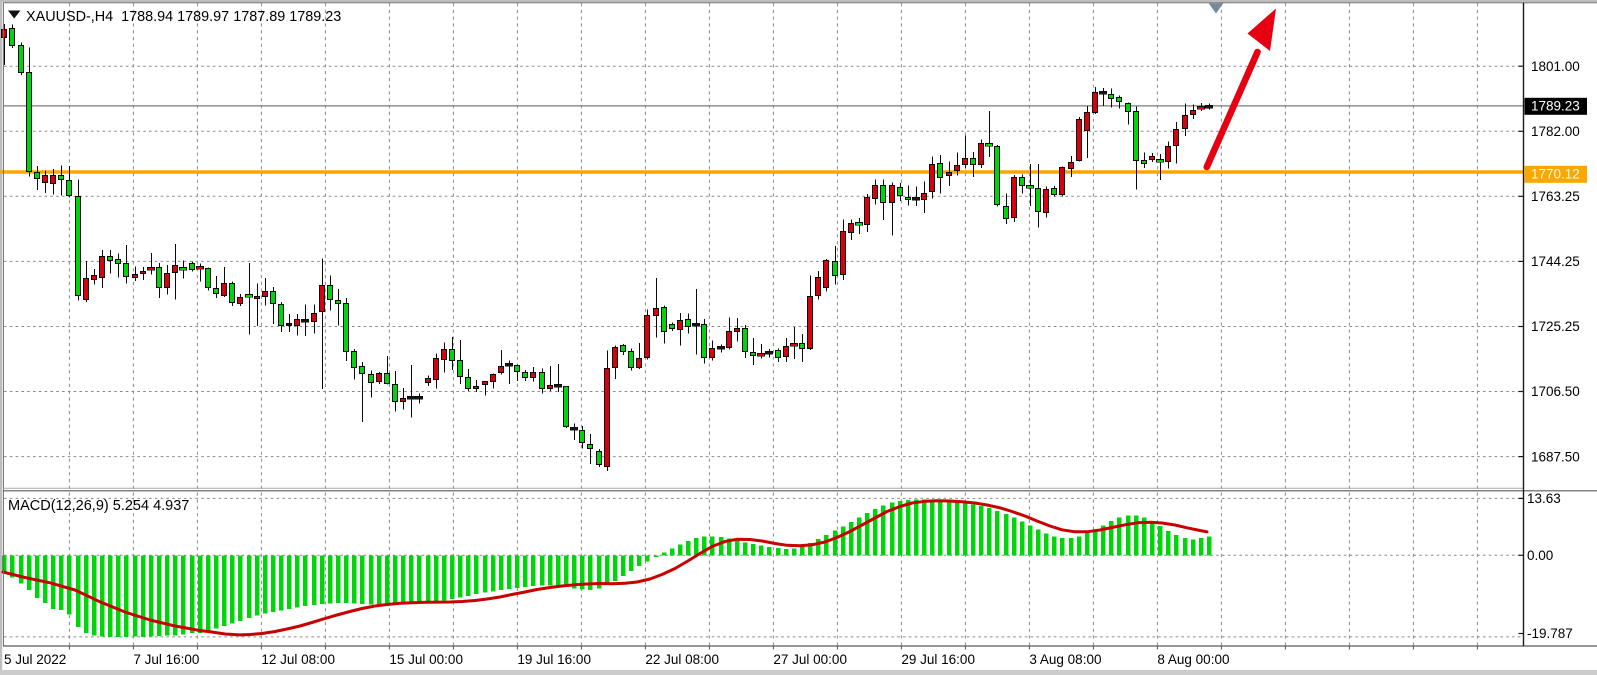  What do you see at coordinates (98, 506) in the screenshot?
I see `svg-text: MACD(12,26,9) 5.254 4.937` at bounding box center [98, 506].